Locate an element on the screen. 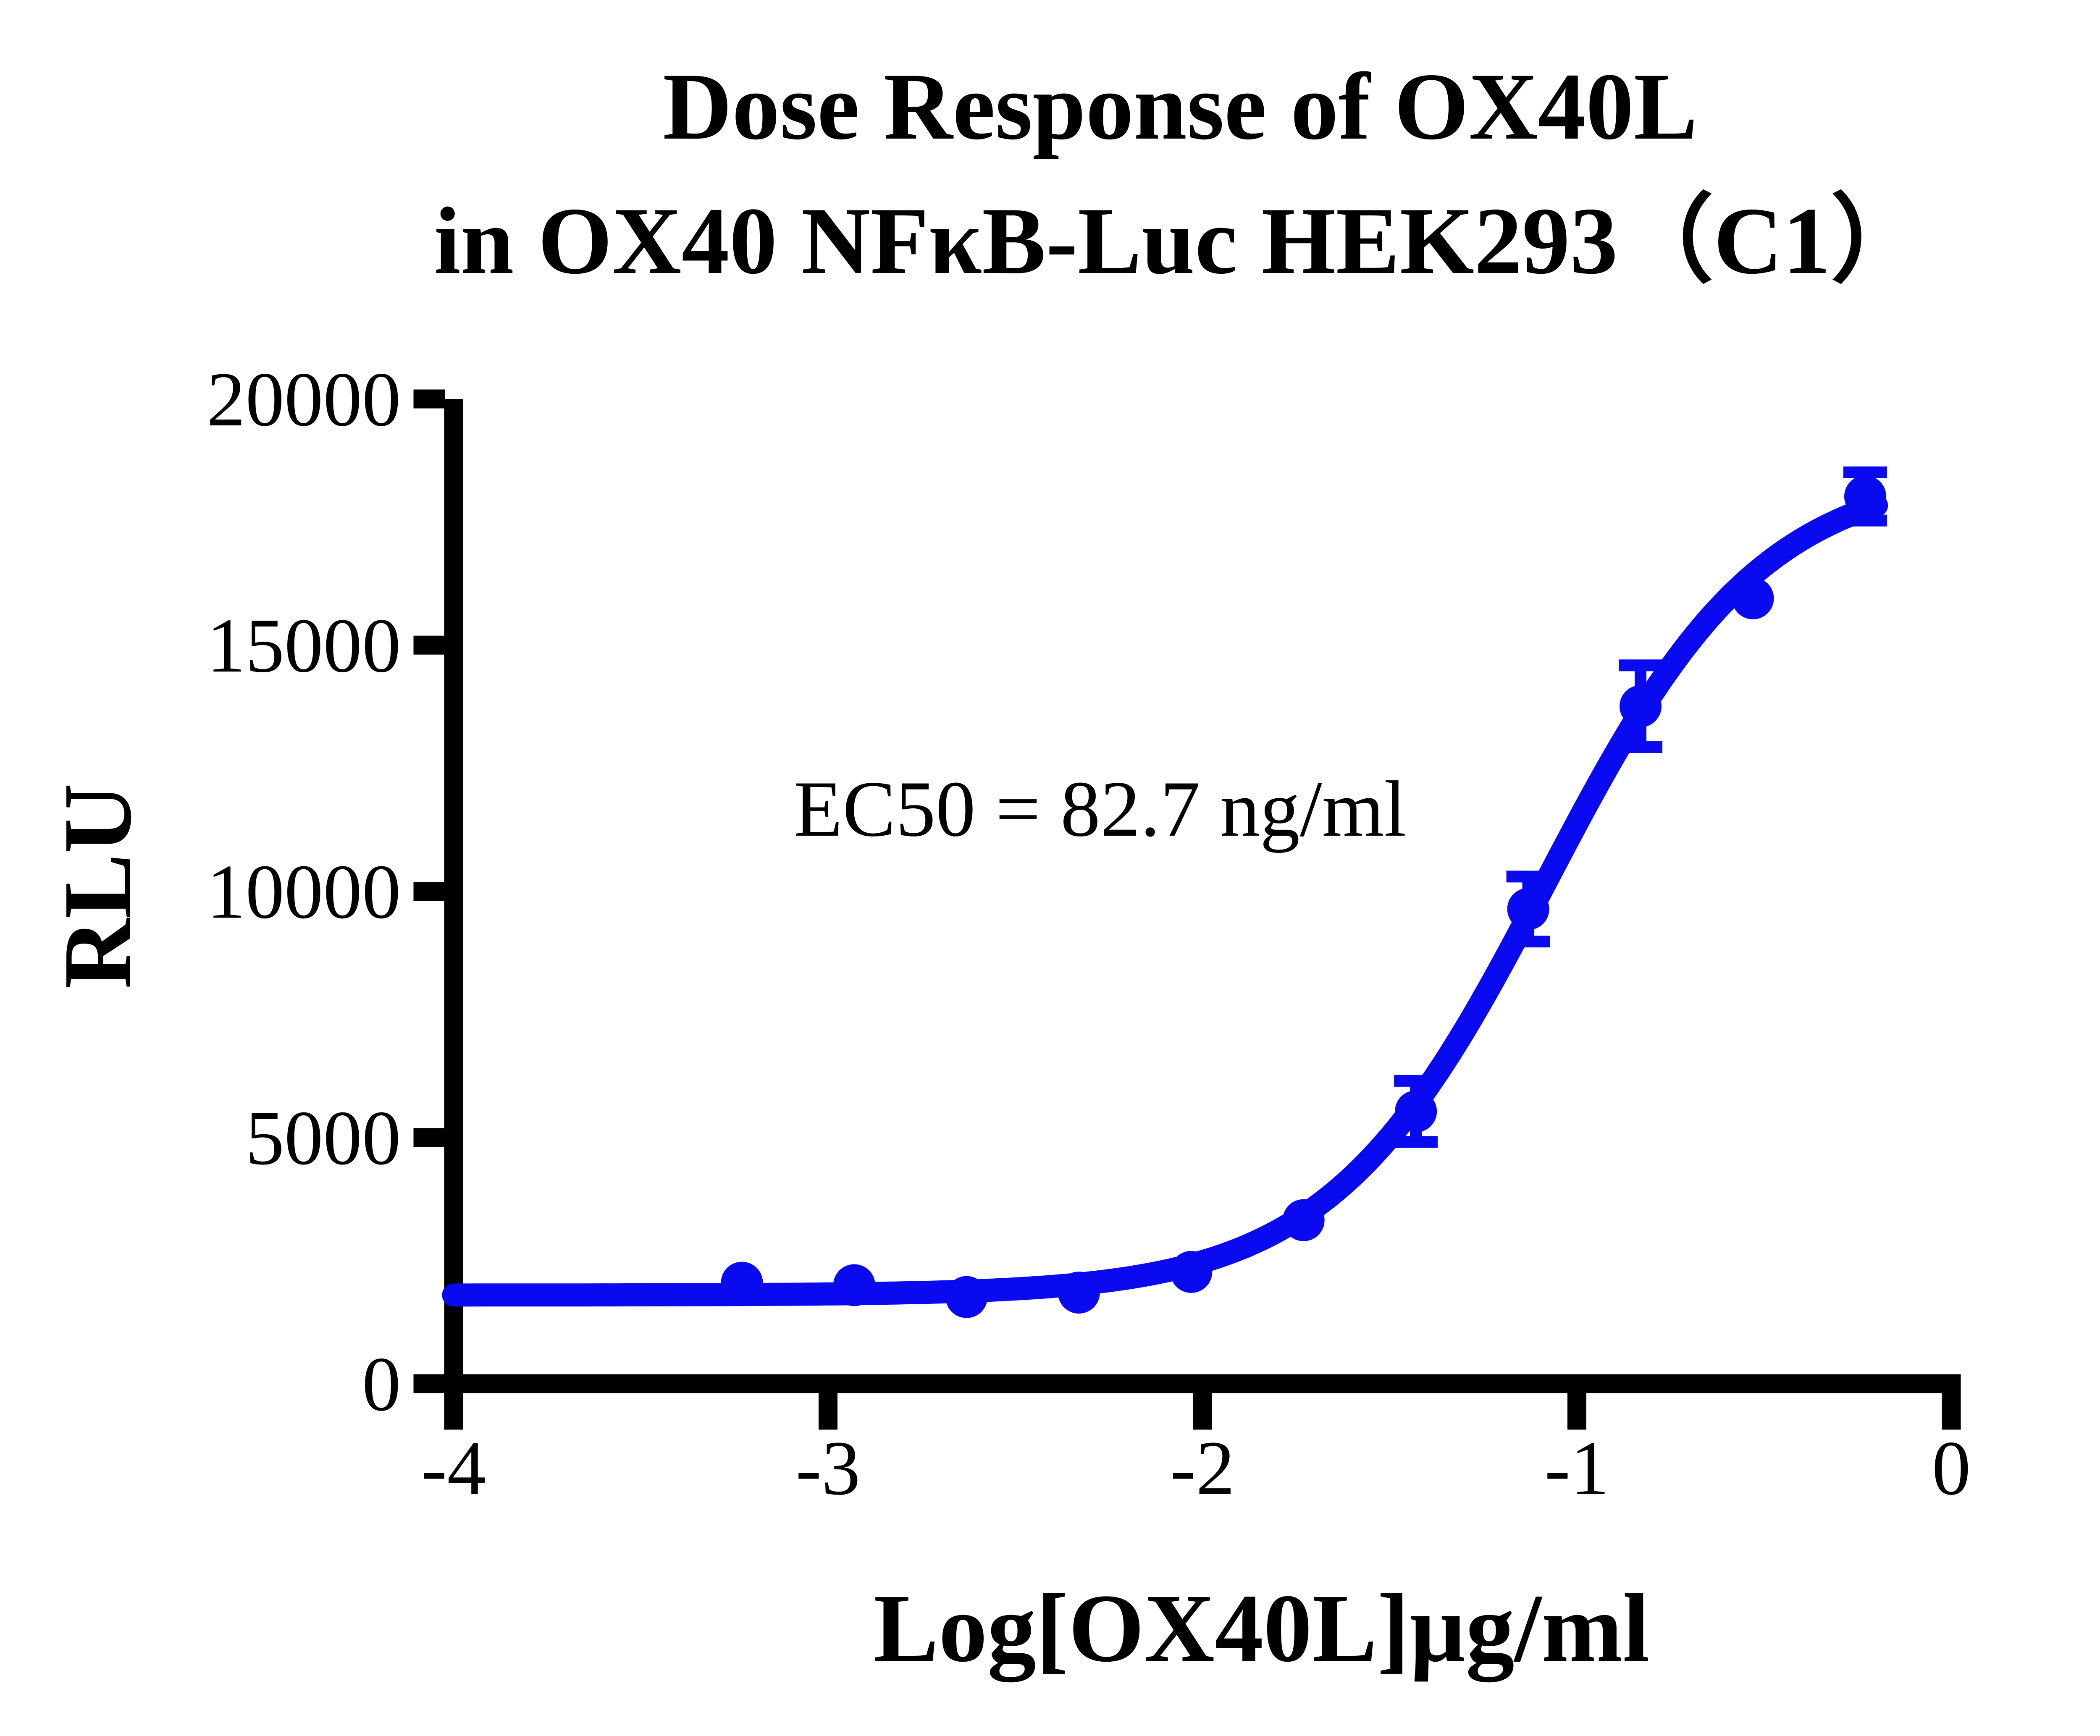 Image resolution: width=2100 pixels, height=1736 pixels. ec50-annotation: EC50 = 82.7 ng/ml is located at coordinates (1100, 809).